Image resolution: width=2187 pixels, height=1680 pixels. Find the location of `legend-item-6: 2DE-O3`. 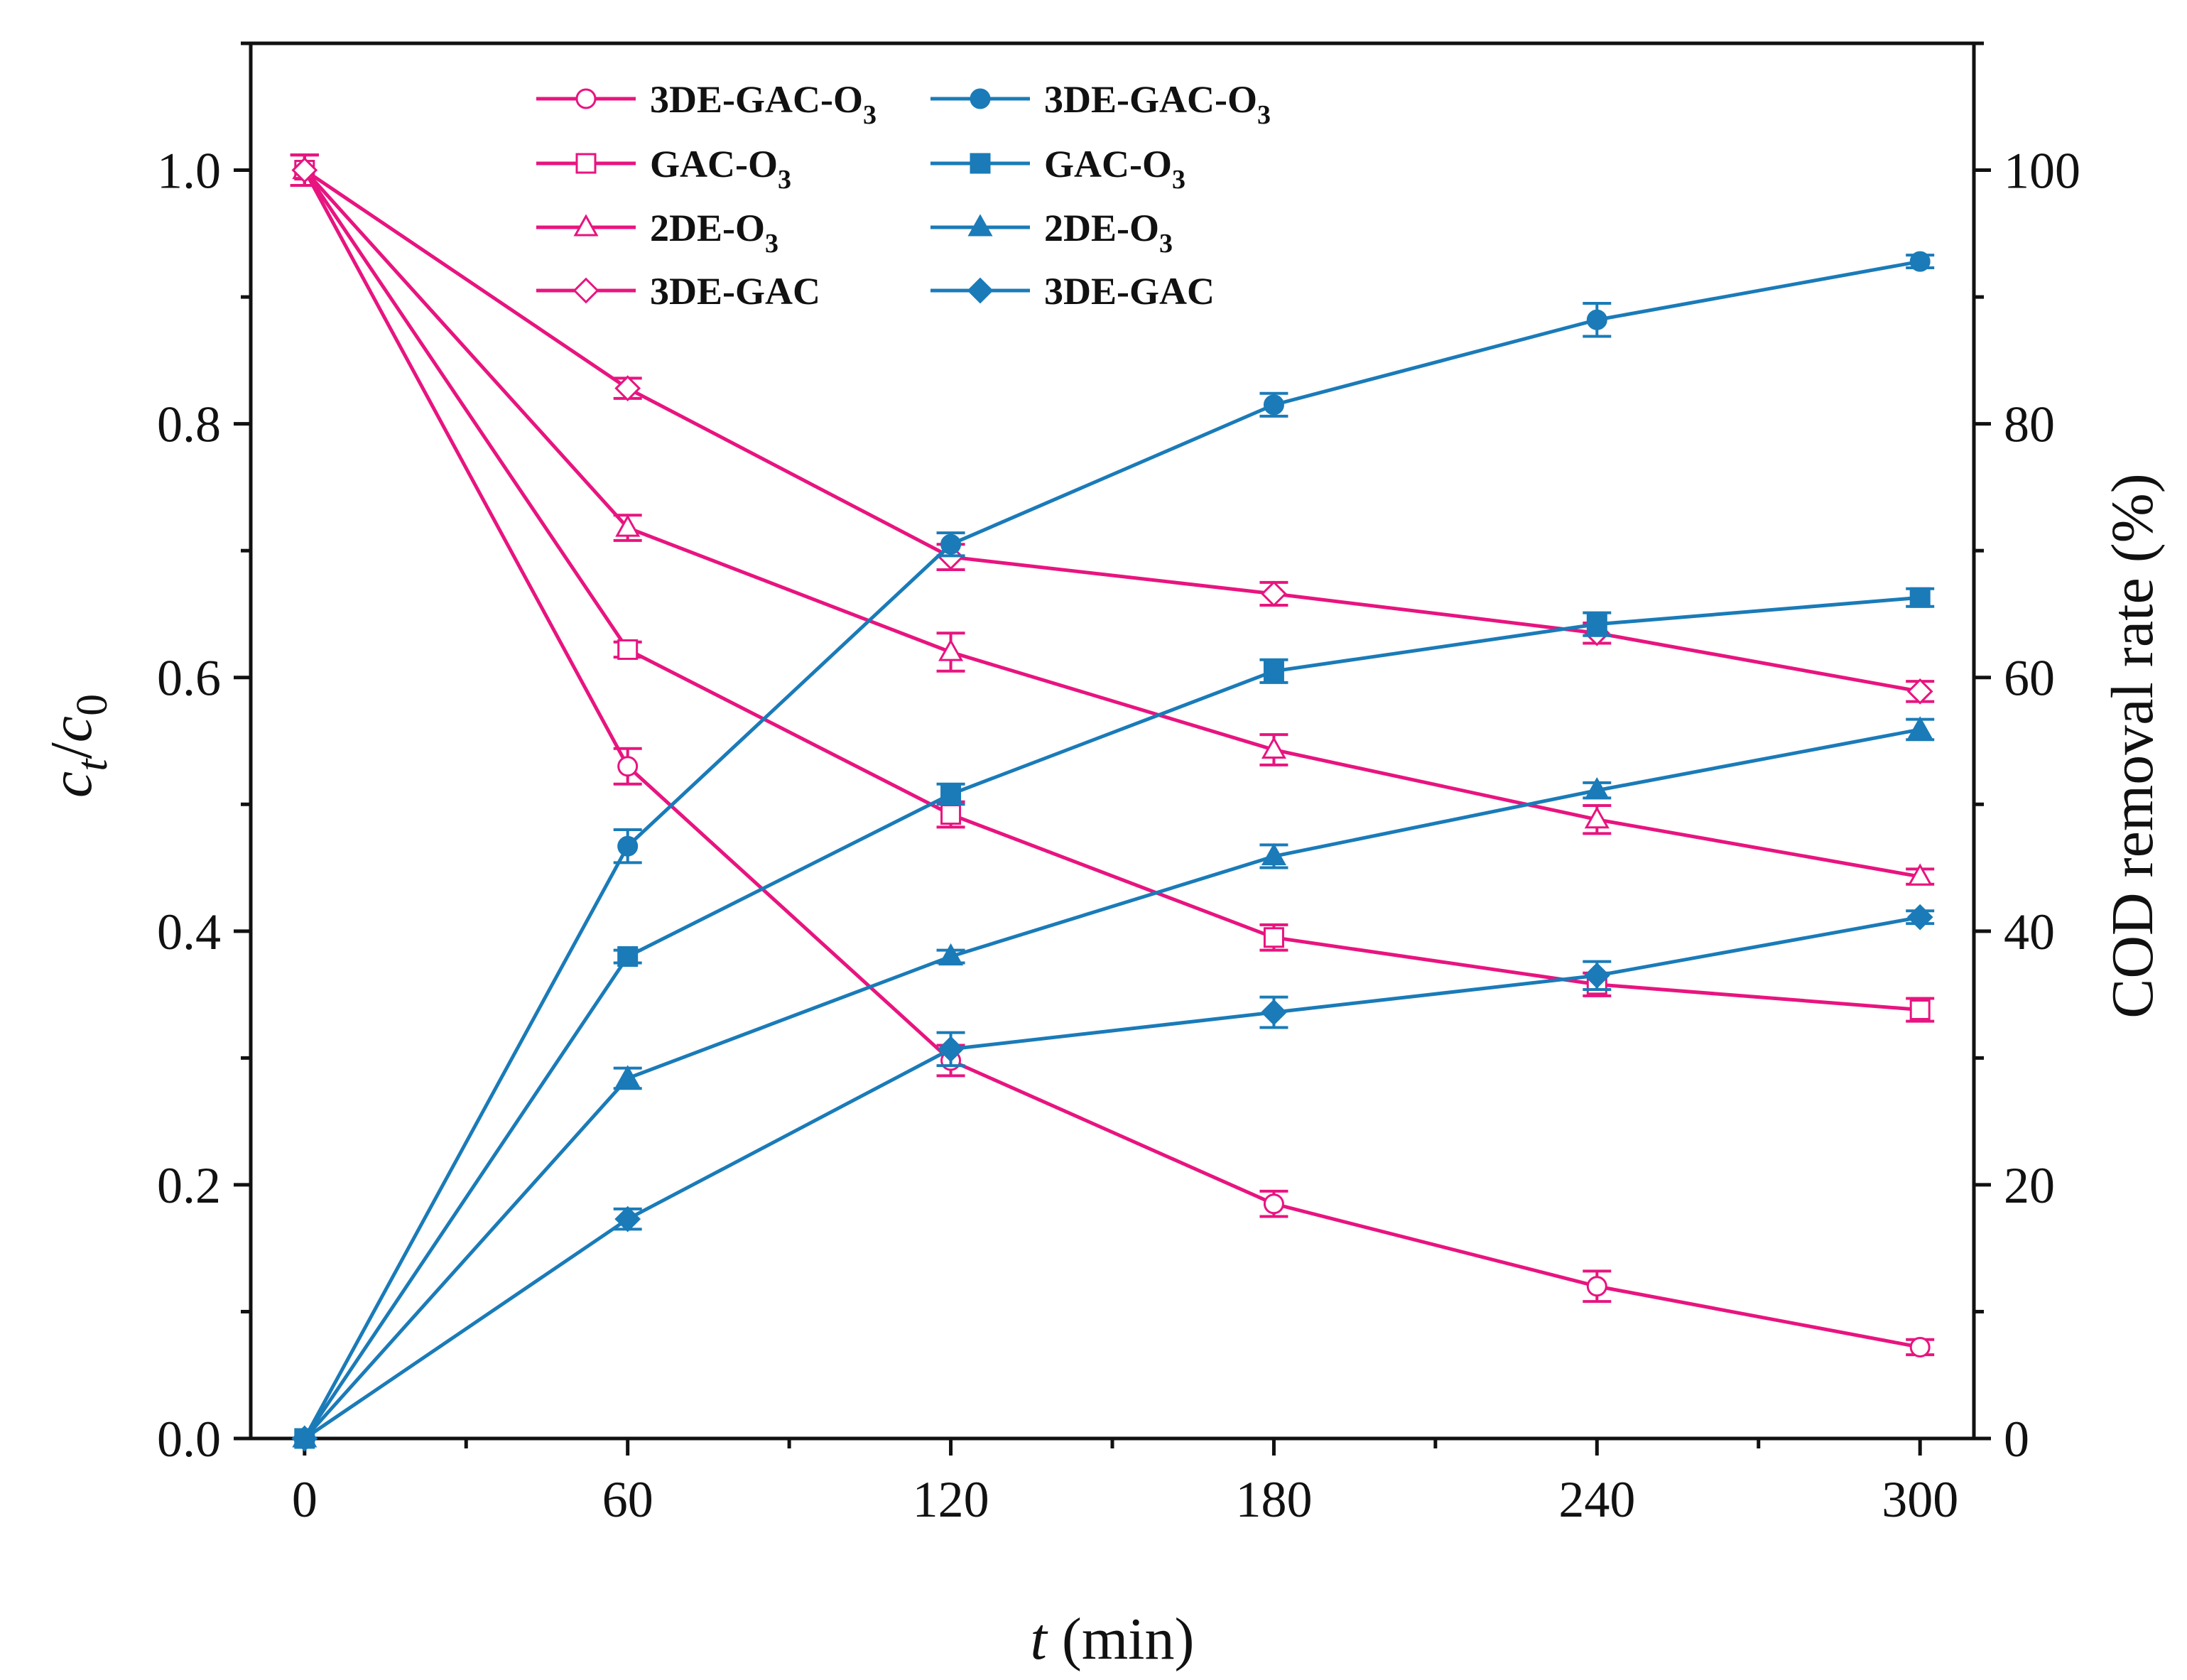

legend-item-6: 2DE-O3 is located at coordinates (1051, 233).